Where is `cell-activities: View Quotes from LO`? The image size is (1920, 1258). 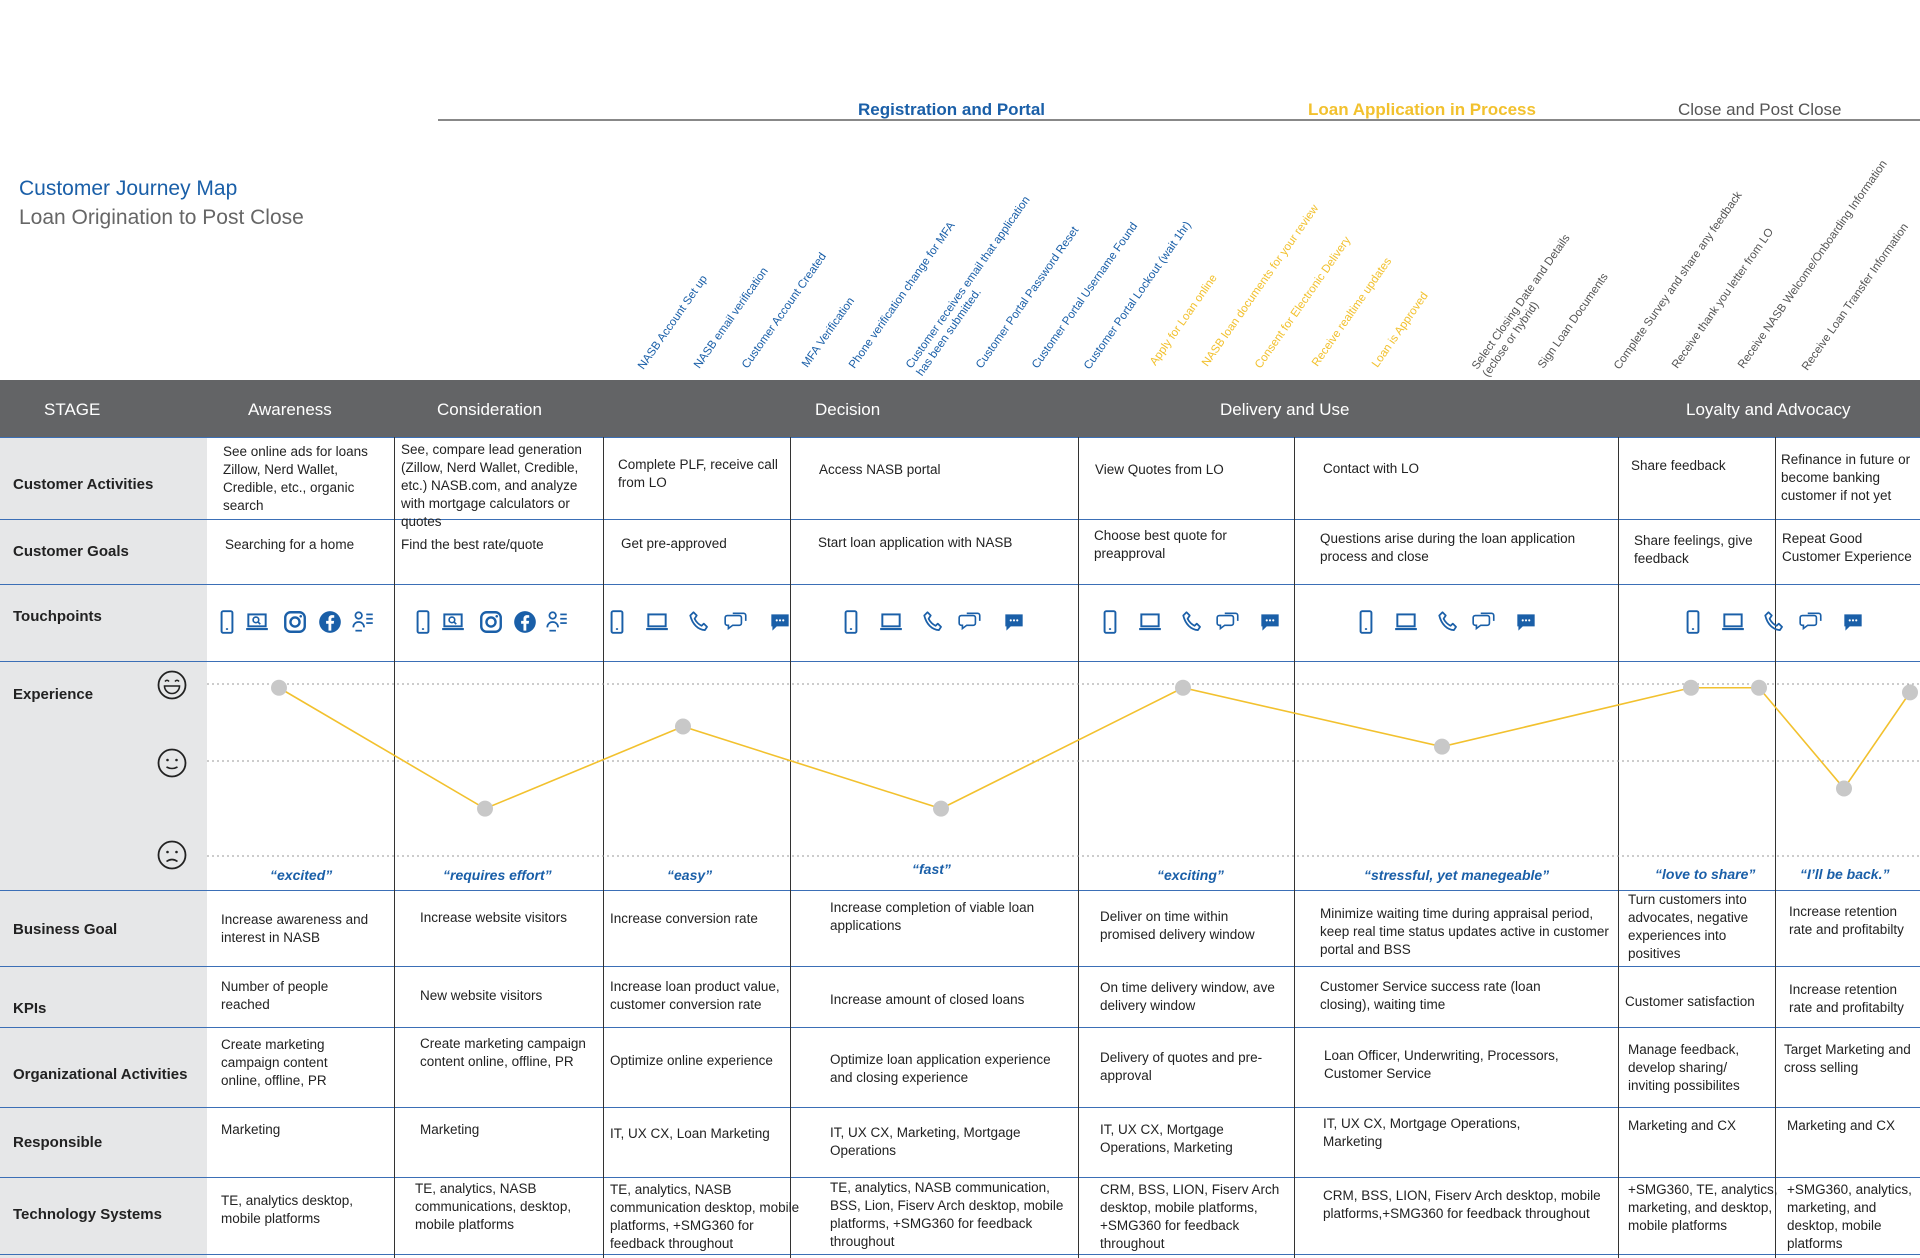
cell-activities: View Quotes from LO is located at coordinates (1159, 469).